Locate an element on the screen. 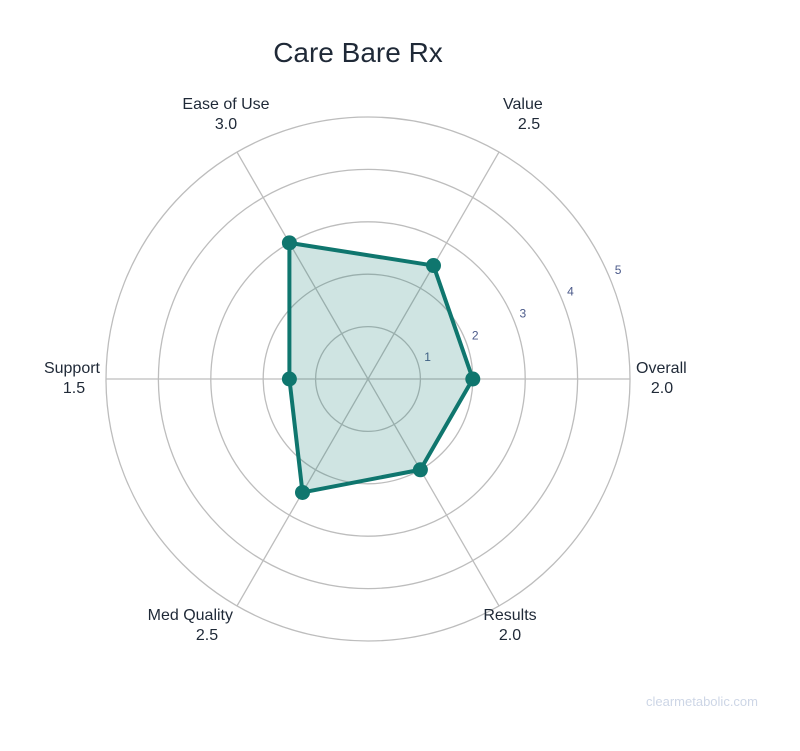 The width and height of the screenshot is (800, 751). axis-label-med-quality: Med Quality 2.5 is located at coordinates (190, 625).